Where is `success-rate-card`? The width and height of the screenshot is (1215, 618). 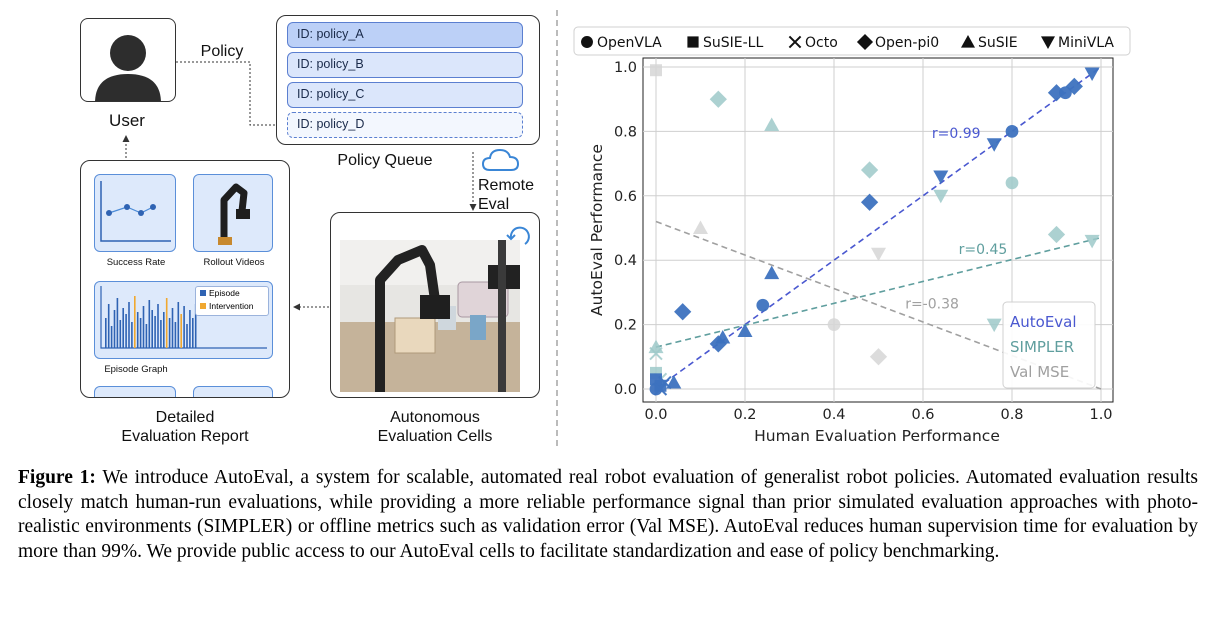 success-rate-card is located at coordinates (135, 213).